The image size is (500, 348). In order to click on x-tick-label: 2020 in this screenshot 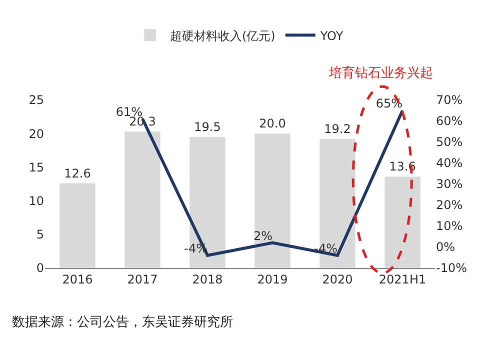, I will do `click(337, 279)`.